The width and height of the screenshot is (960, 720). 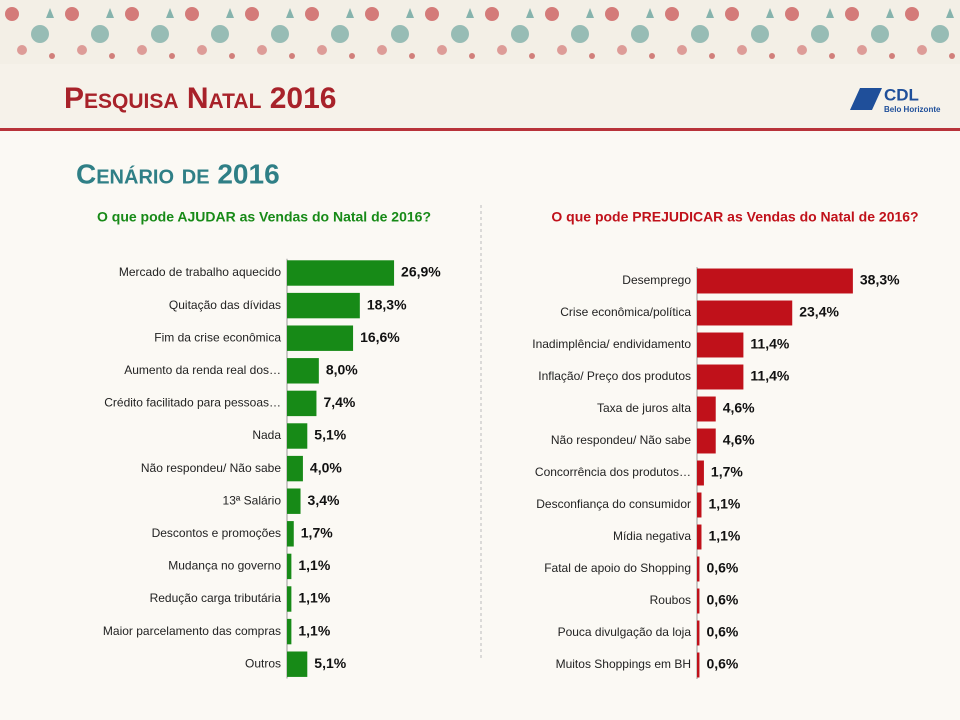 I want to click on category-label: Redução carga tributária, so click(x=216, y=598).